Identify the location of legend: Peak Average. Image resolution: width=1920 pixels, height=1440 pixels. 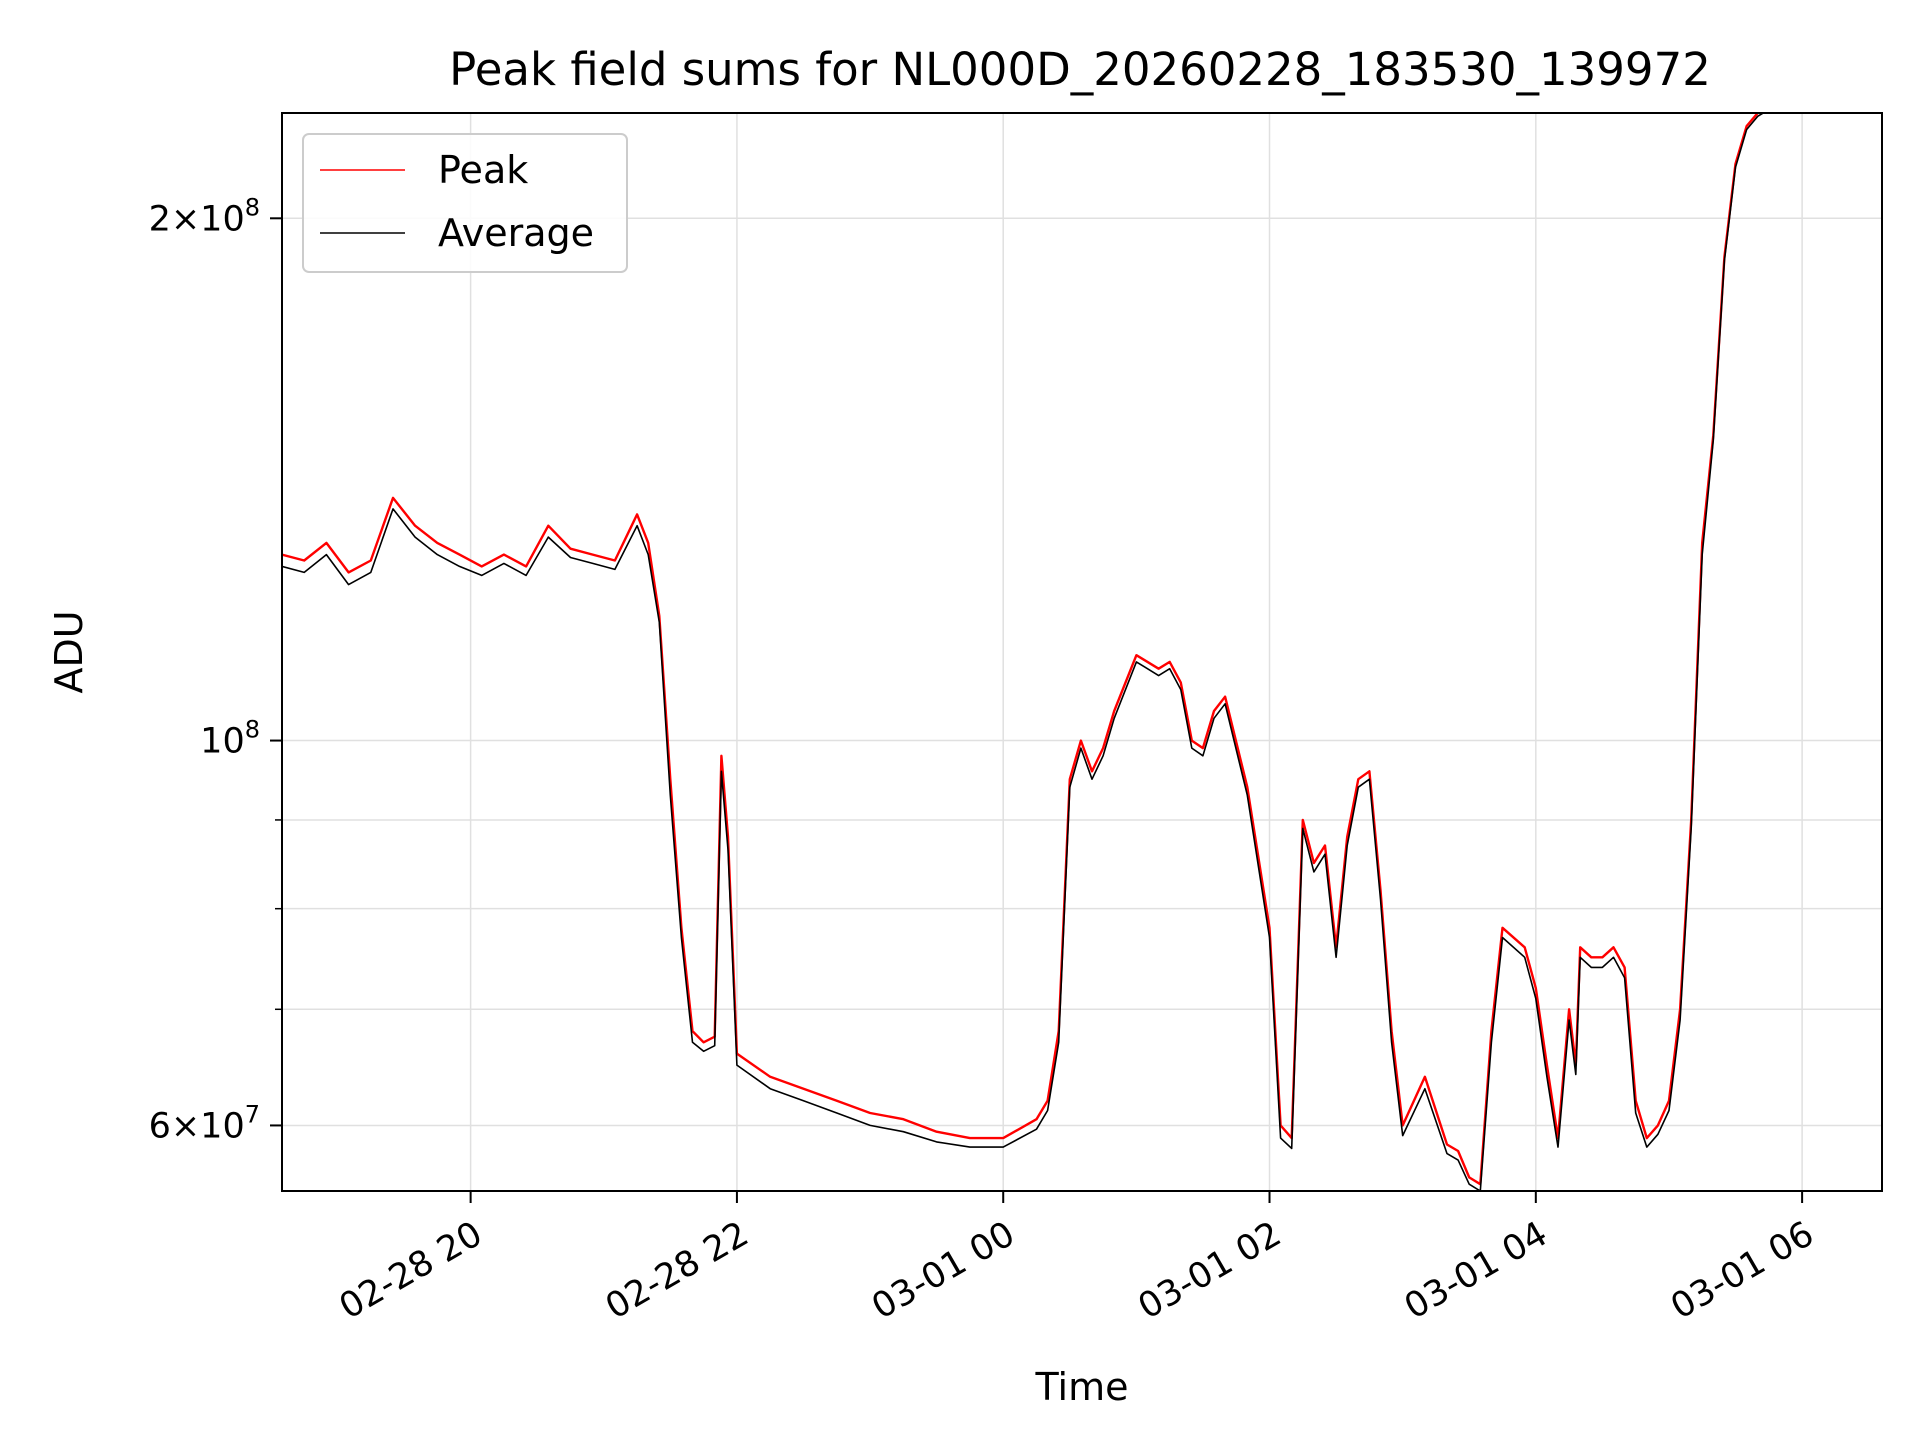
(465, 203).